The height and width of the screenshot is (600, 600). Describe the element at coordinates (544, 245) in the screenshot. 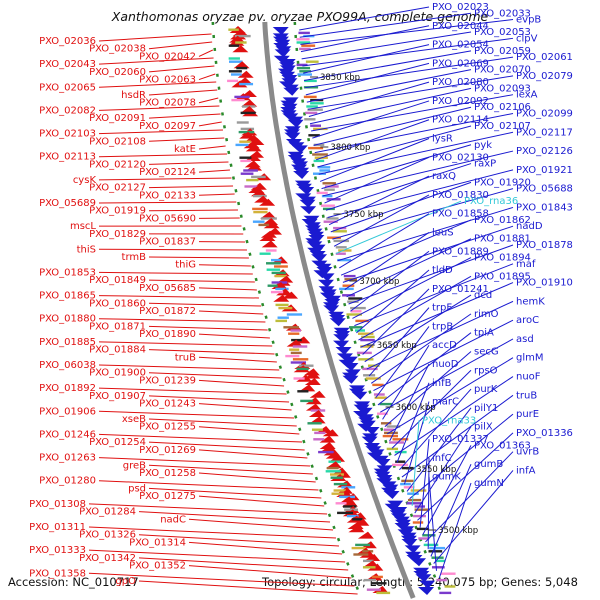

I see `gene-label-pxo-01878: PXO_01878` at that location.